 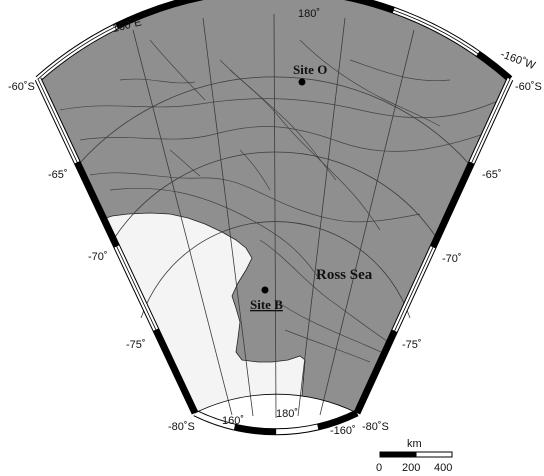 What do you see at coordinates (265, 290) in the screenshot?
I see `site-b-marker` at bounding box center [265, 290].